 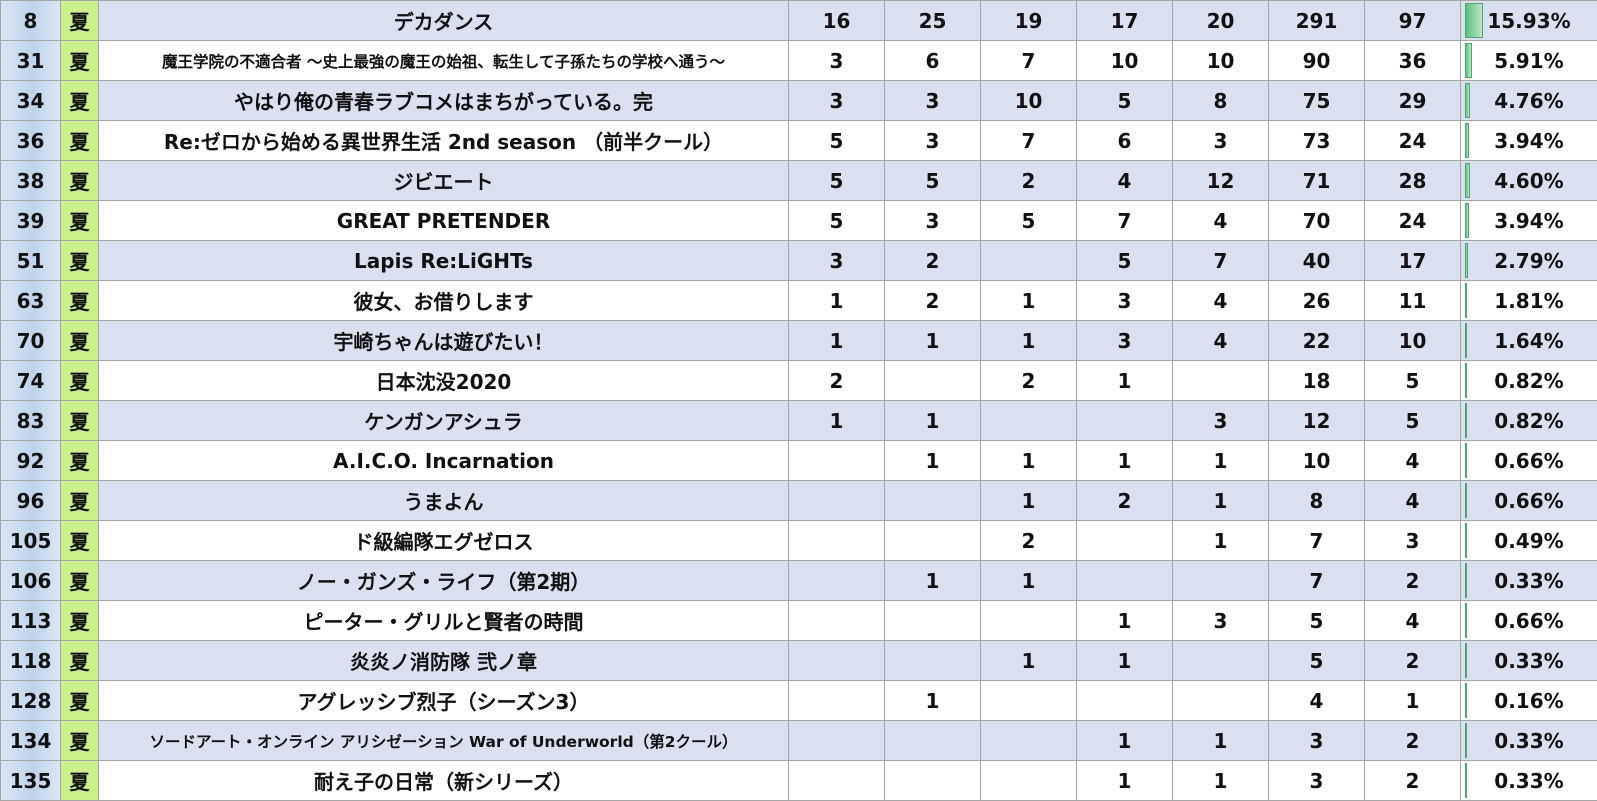 What do you see at coordinates (443, 460) in the screenshot?
I see `title-cell: A.I.C.O. Incarnation` at bounding box center [443, 460].